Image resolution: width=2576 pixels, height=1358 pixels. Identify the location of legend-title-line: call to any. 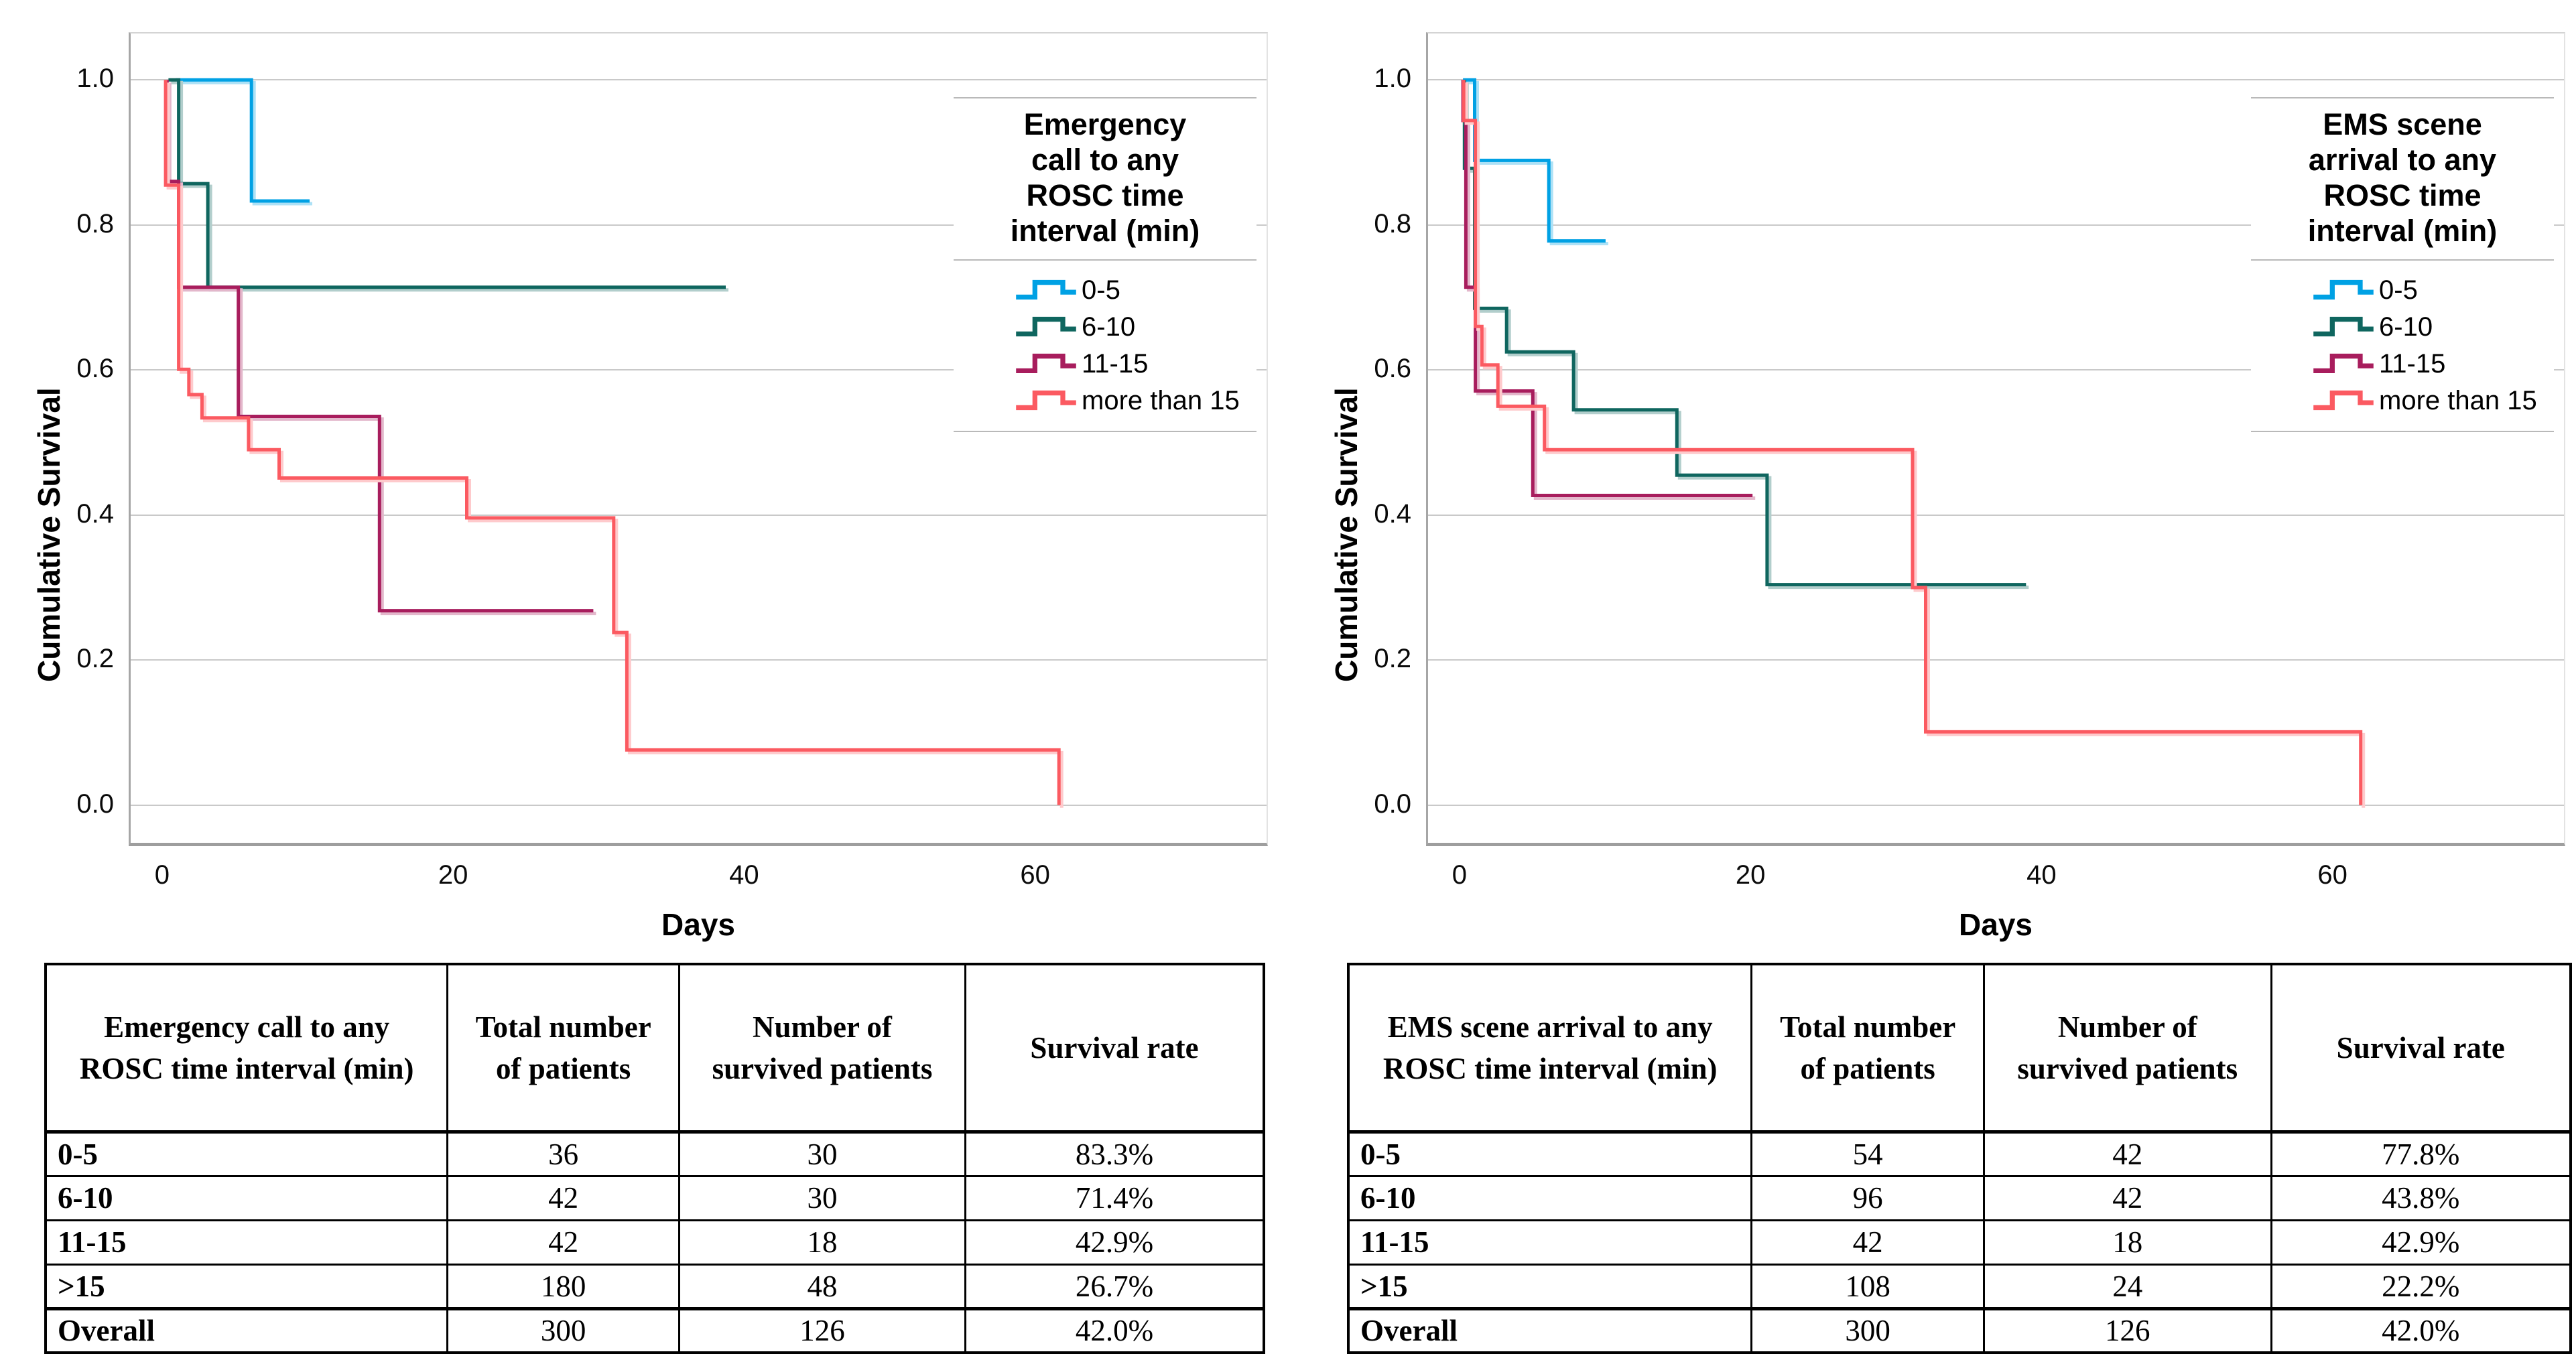
(1105, 160).